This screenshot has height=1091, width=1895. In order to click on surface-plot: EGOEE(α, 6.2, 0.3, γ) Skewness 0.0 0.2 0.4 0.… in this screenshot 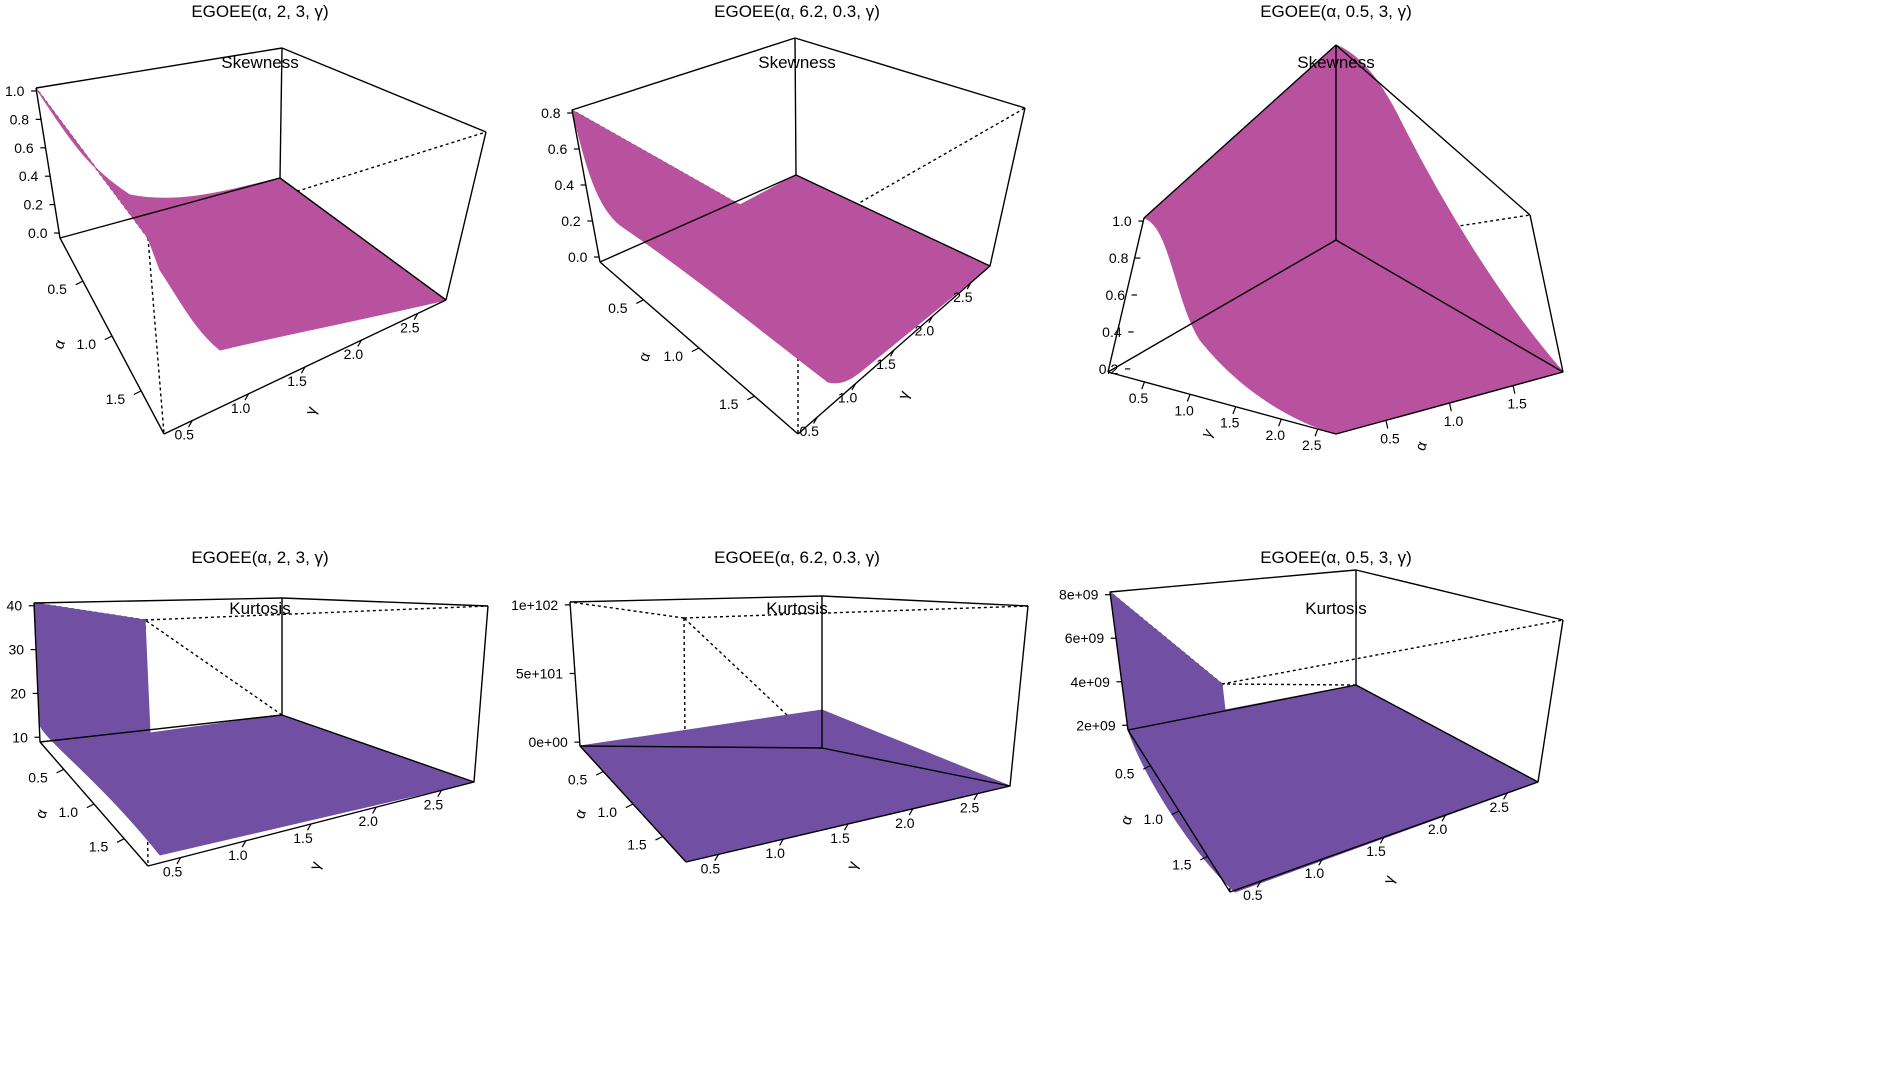, I will do `click(783, 220)`.